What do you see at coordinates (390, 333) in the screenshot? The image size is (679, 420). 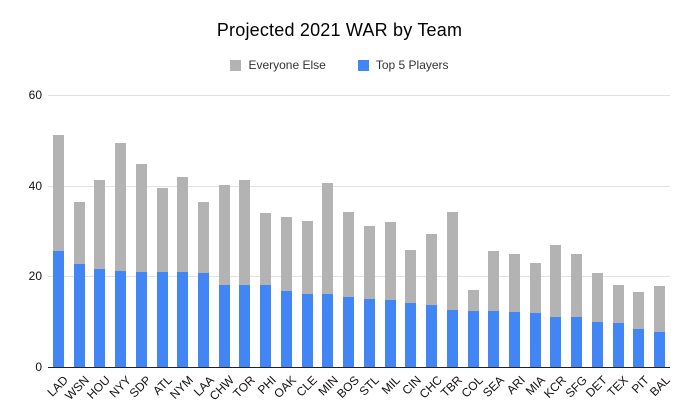 I see `bar-segment-top5-mil` at bounding box center [390, 333].